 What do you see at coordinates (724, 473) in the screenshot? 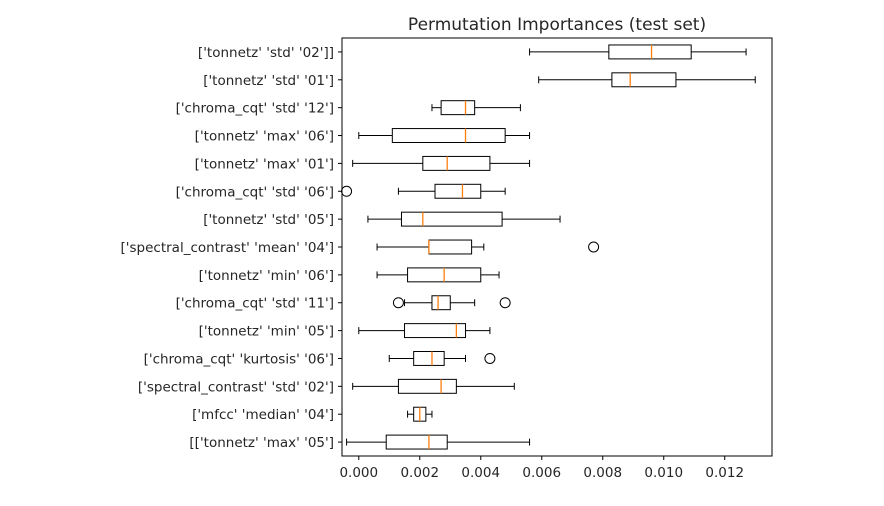
I see `x-tick-label: 0.012` at bounding box center [724, 473].